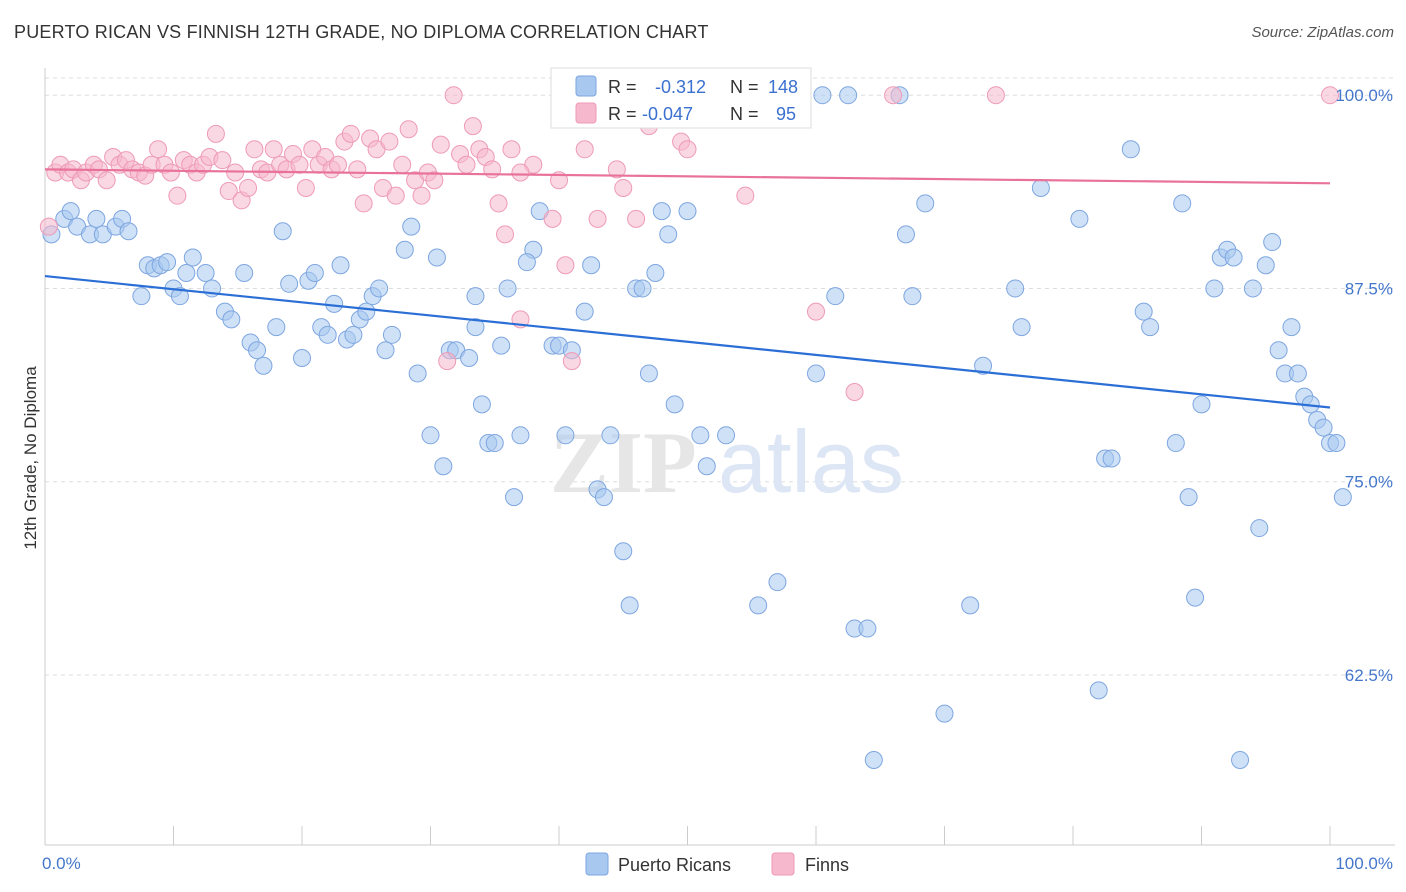  Describe the element at coordinates (622, 87) in the screenshot. I see `legend-r-label-1: R =` at that location.